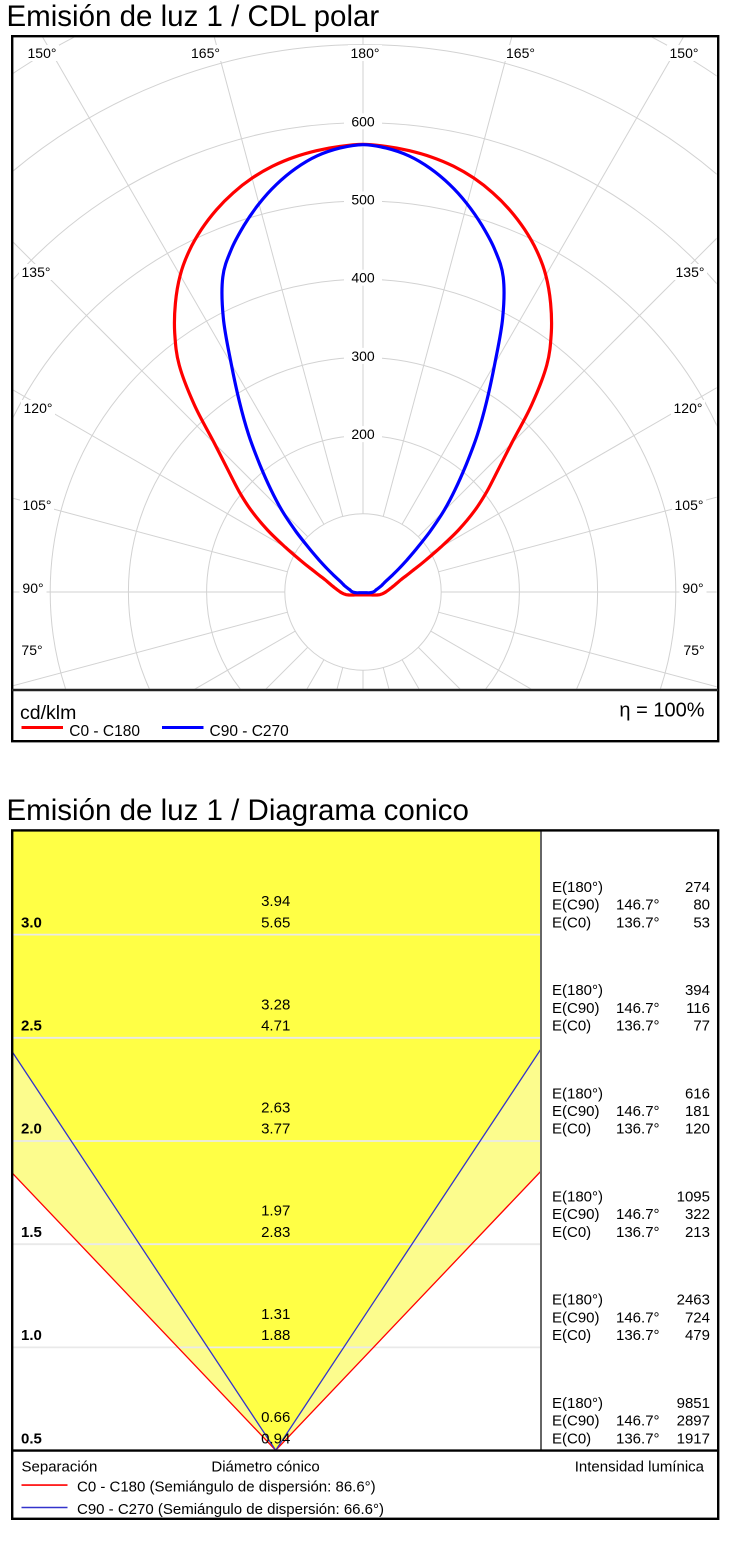 This screenshot has height=1555, width=732. Describe the element at coordinates (701, 922) in the screenshot. I see `svg-text: 53` at that location.